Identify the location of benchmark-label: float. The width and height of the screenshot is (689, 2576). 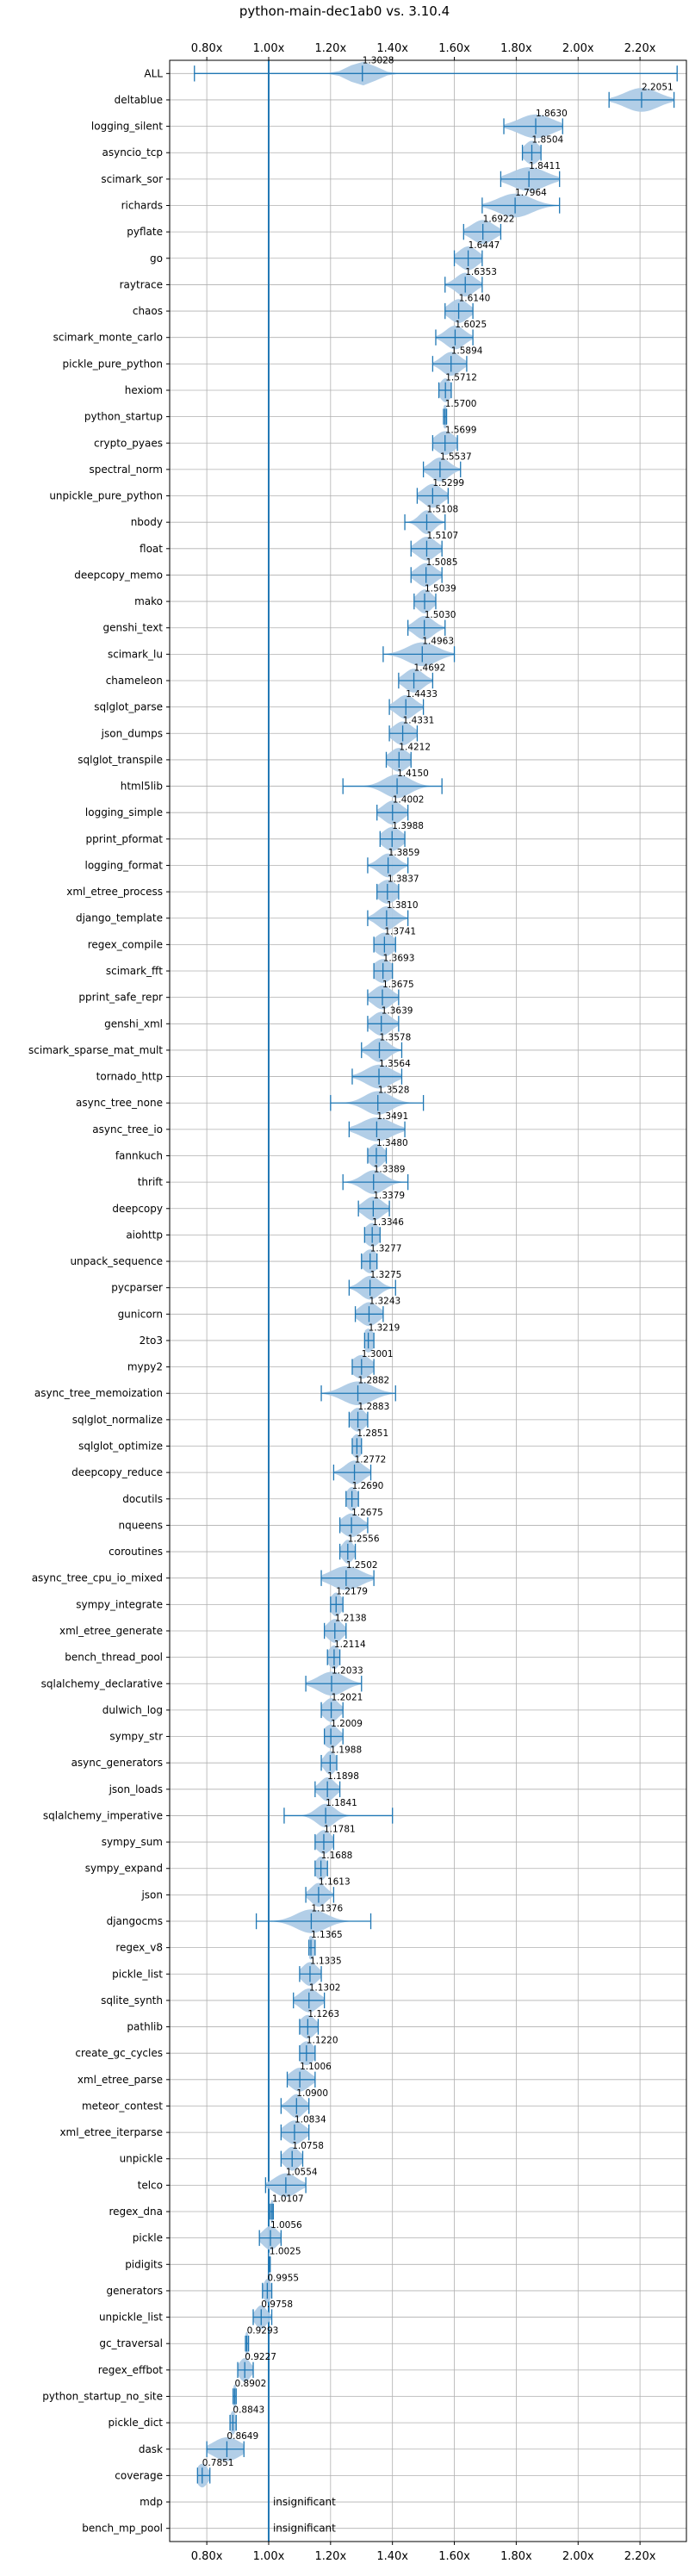
(151, 549).